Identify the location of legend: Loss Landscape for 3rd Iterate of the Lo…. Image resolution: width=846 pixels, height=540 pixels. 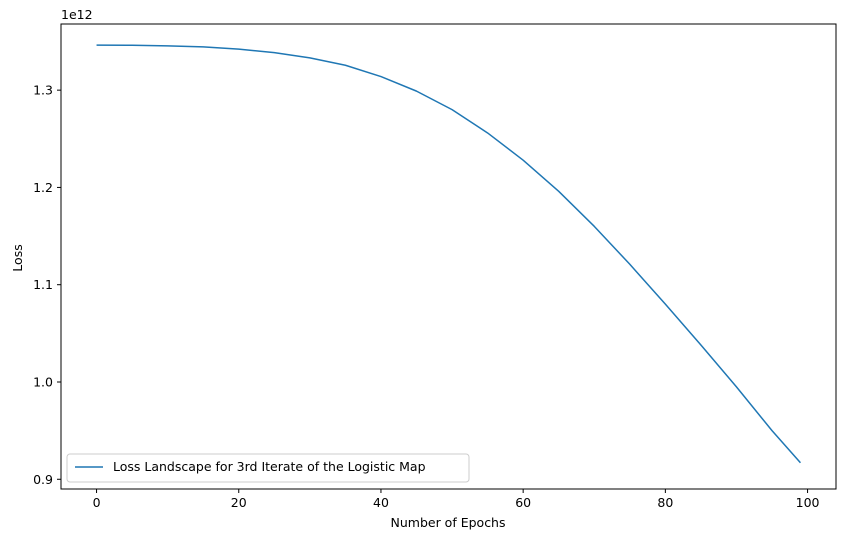
(268, 468).